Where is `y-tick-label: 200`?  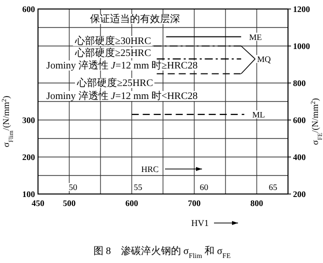 y-tick-label: 200 is located at coordinates (28, 157).